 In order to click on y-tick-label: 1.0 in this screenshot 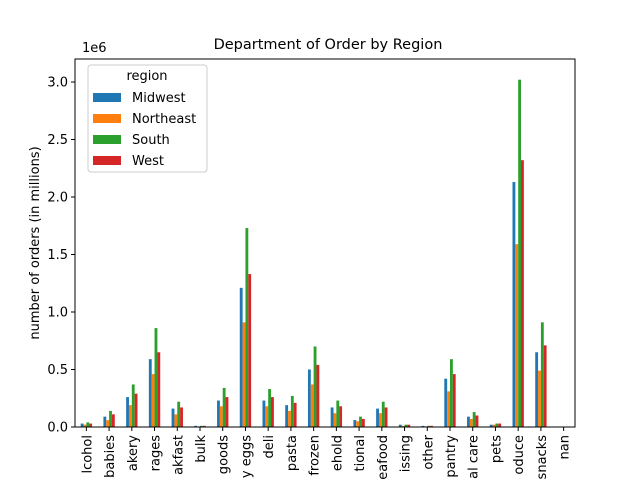, I will do `click(57, 313)`.